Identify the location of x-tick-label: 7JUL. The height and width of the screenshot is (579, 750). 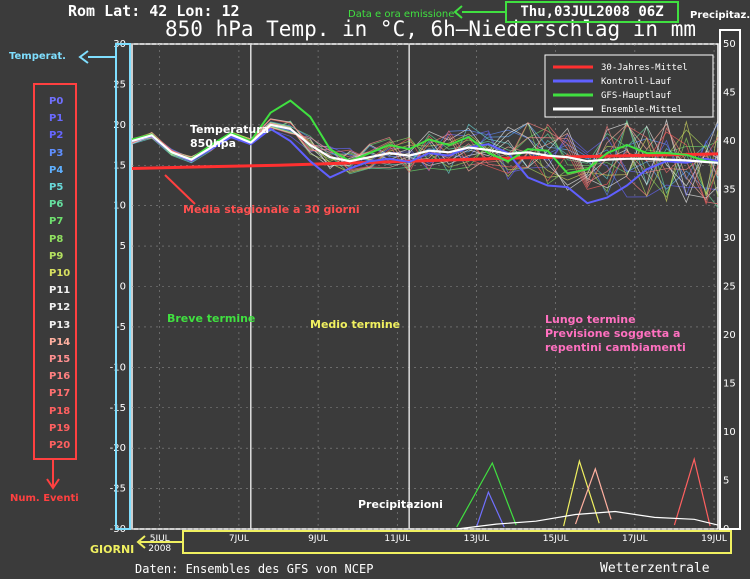
(239, 539).